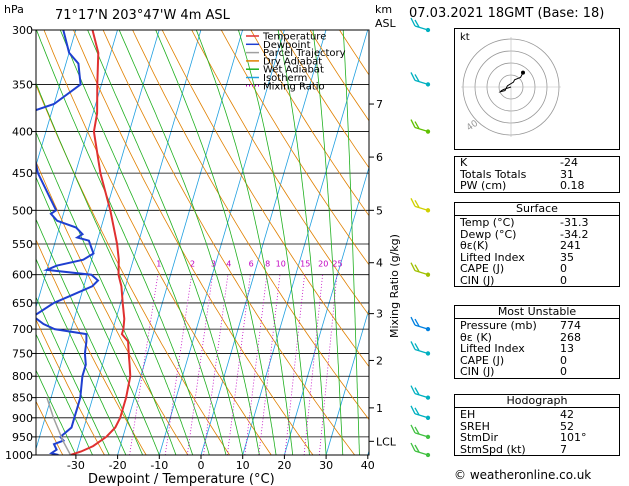  Describe the element at coordinates (537, 89) in the screenshot. I see `hodograph-panel: kt 40` at that location.